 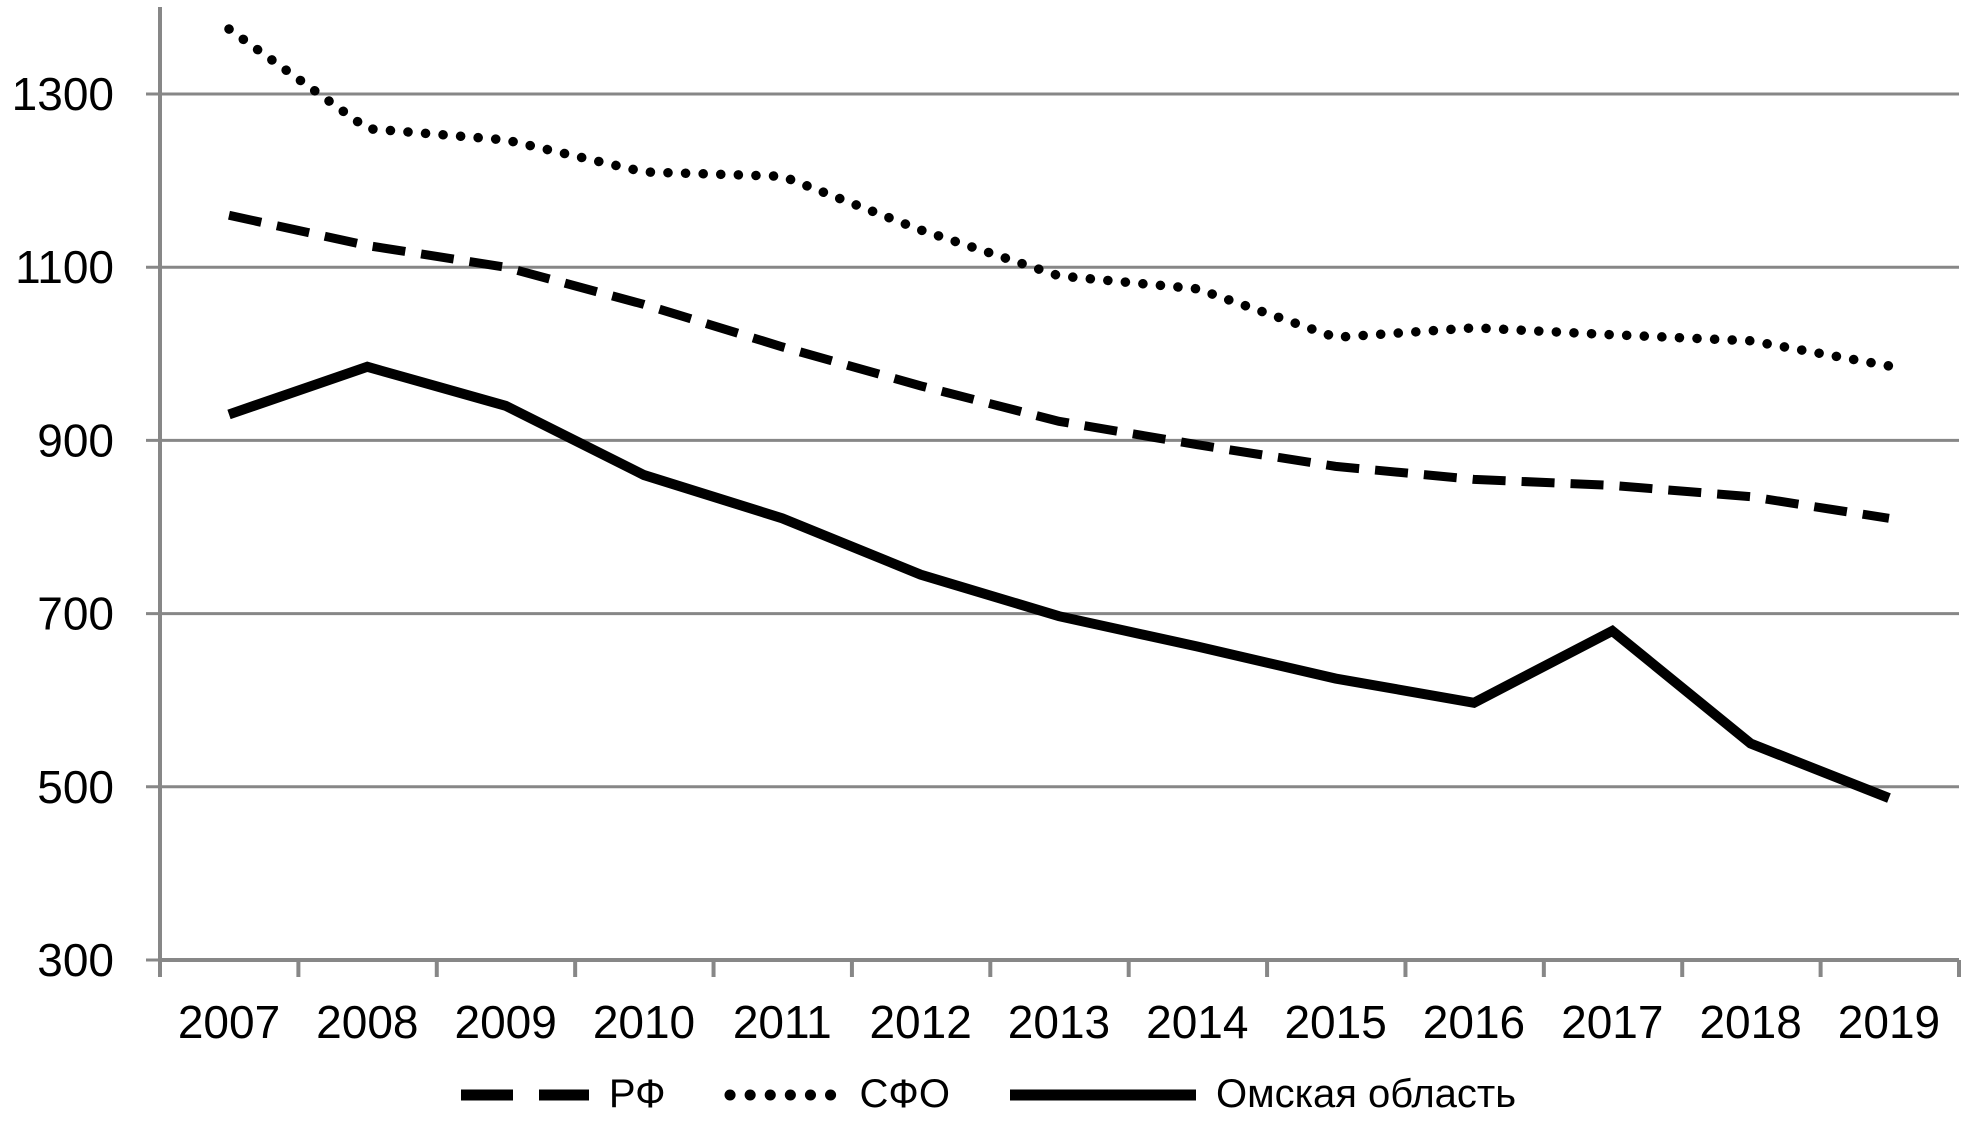 I want to click on x-axis-tick-label: 2017, so click(x=1612, y=1022).